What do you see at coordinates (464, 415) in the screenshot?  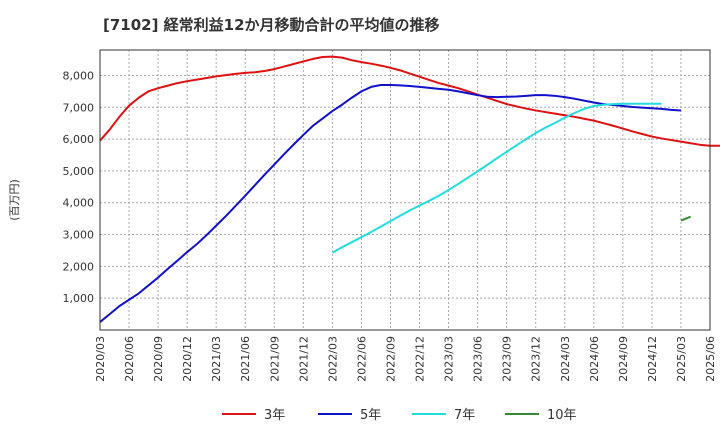 I see `legend-label-2: 7年` at bounding box center [464, 415].